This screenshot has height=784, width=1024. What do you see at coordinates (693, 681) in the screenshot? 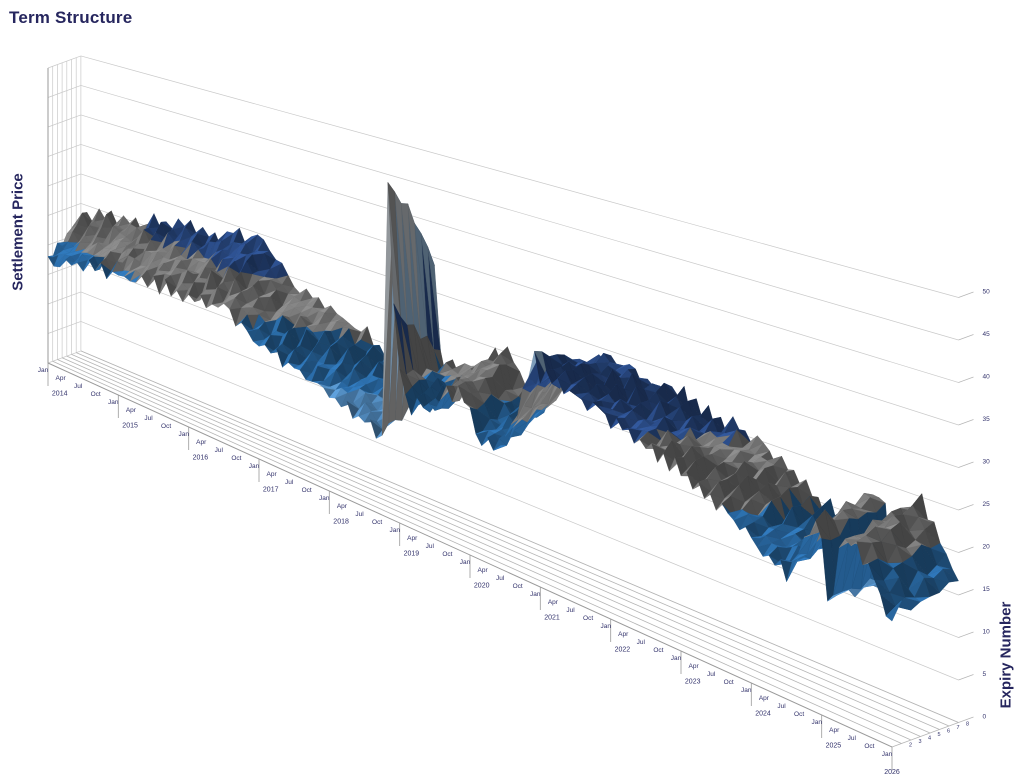
I see `svg-text: 2023` at bounding box center [693, 681].